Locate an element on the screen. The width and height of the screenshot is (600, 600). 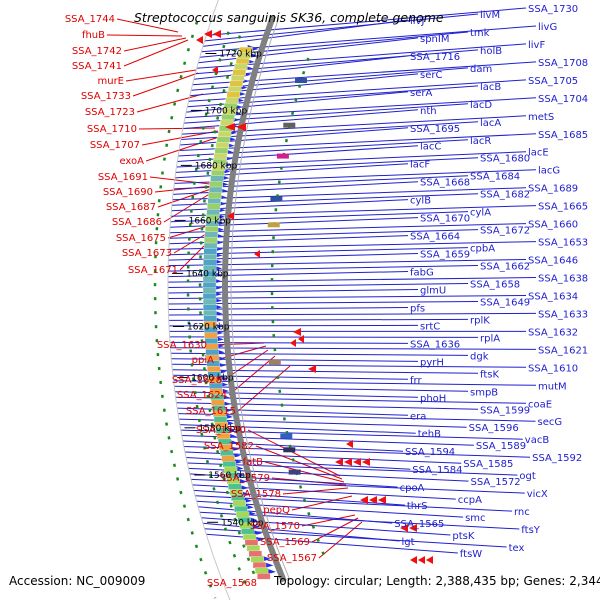
chromosome-backbone is located at coordinates (254, 298).